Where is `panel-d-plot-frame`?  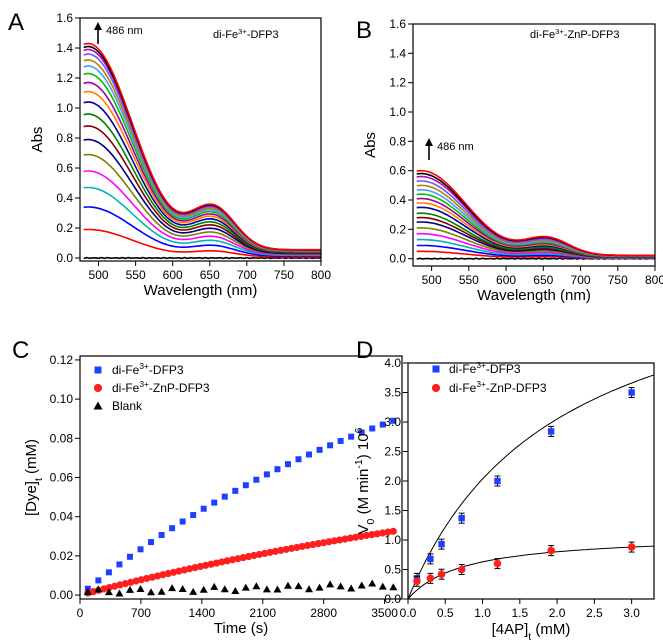 panel-d-plot-frame is located at coordinates (531, 481).